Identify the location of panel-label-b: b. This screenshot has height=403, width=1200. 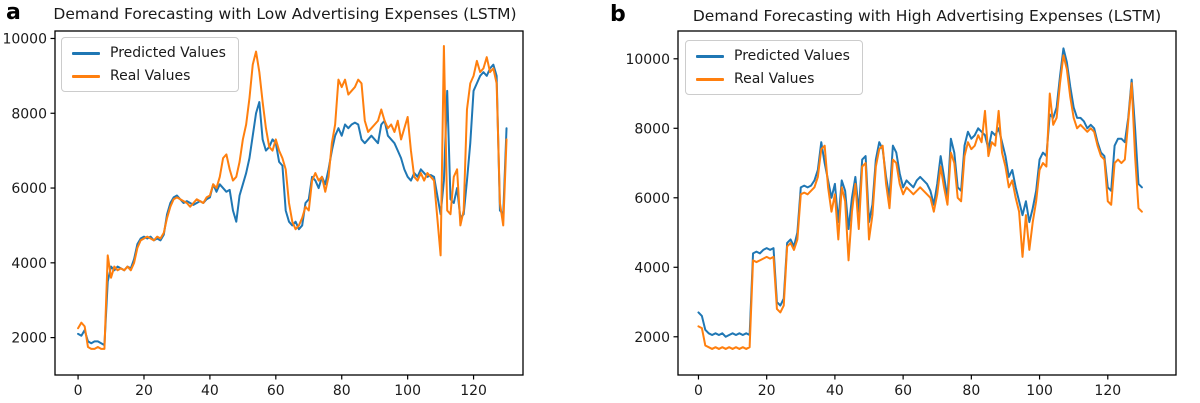
(618, 14).